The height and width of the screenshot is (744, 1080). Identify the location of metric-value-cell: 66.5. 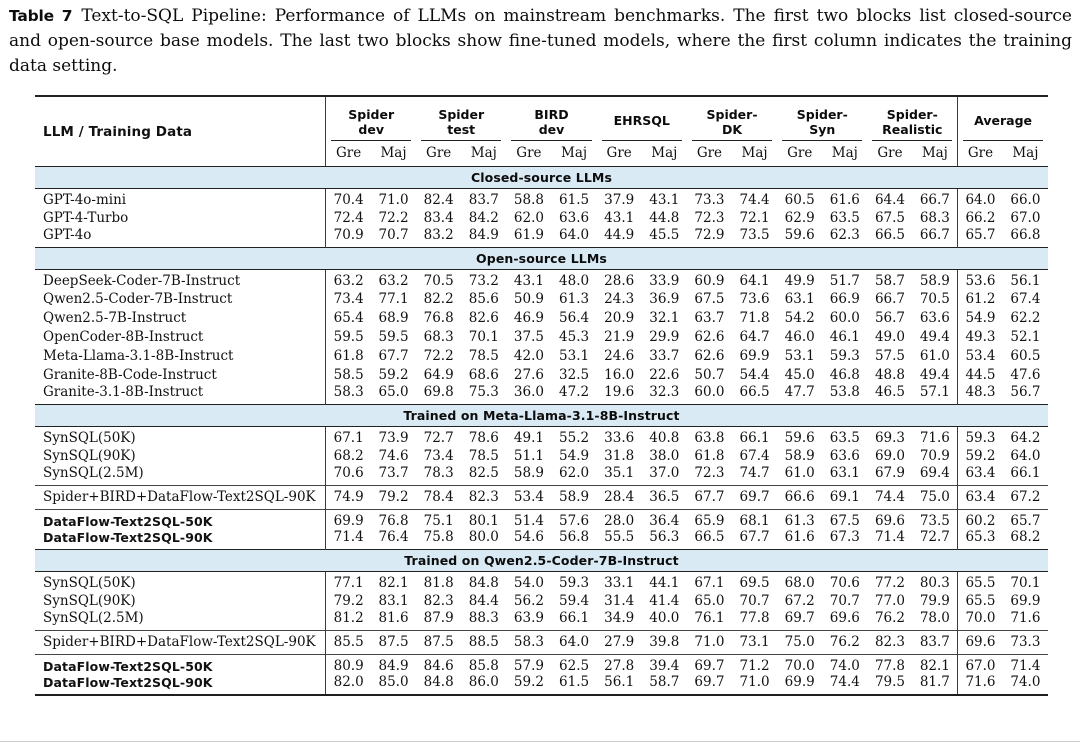
(889, 235).